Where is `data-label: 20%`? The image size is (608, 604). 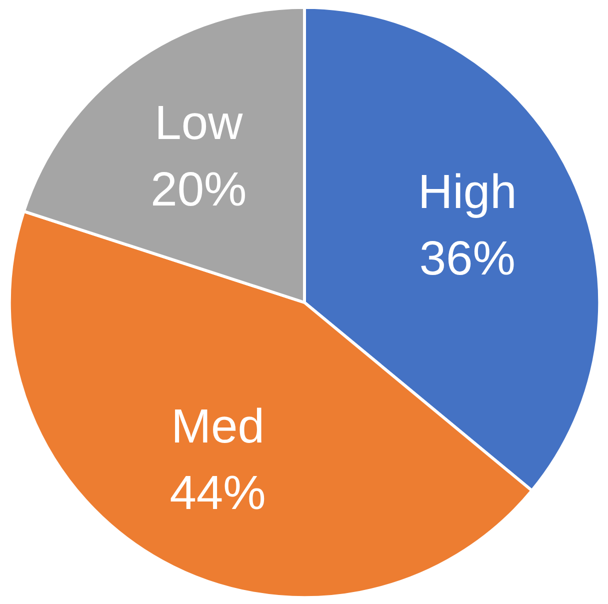
data-label: 20% is located at coordinates (198, 189).